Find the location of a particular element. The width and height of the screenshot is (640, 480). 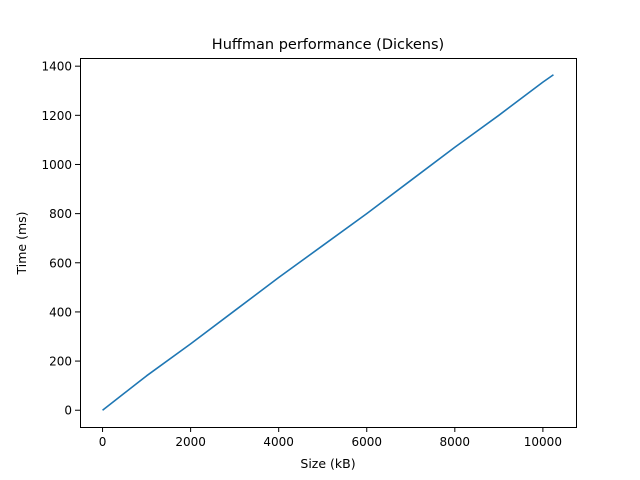

x-tick-label: 6000 is located at coordinates (366, 442).